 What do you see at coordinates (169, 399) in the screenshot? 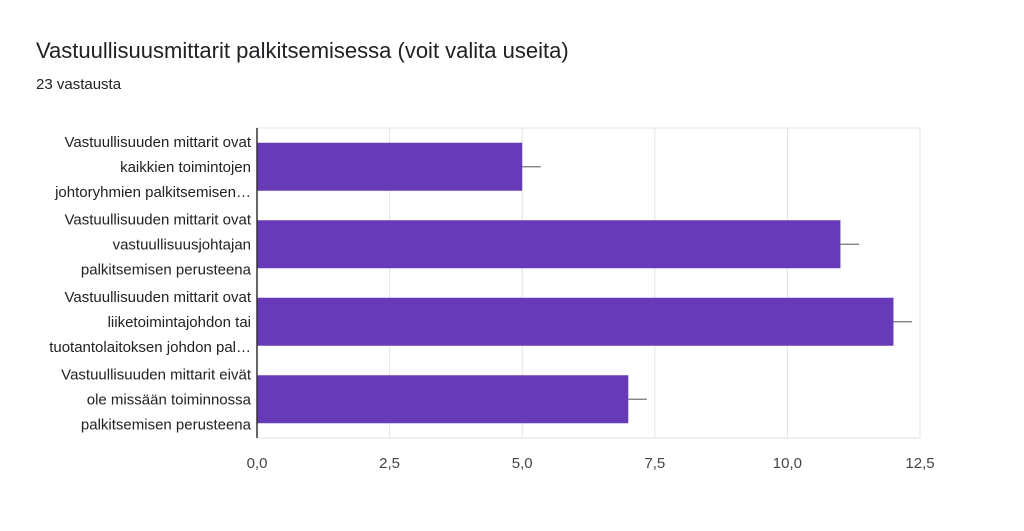
I see `category-label-line: ole missään toiminnossa` at bounding box center [169, 399].